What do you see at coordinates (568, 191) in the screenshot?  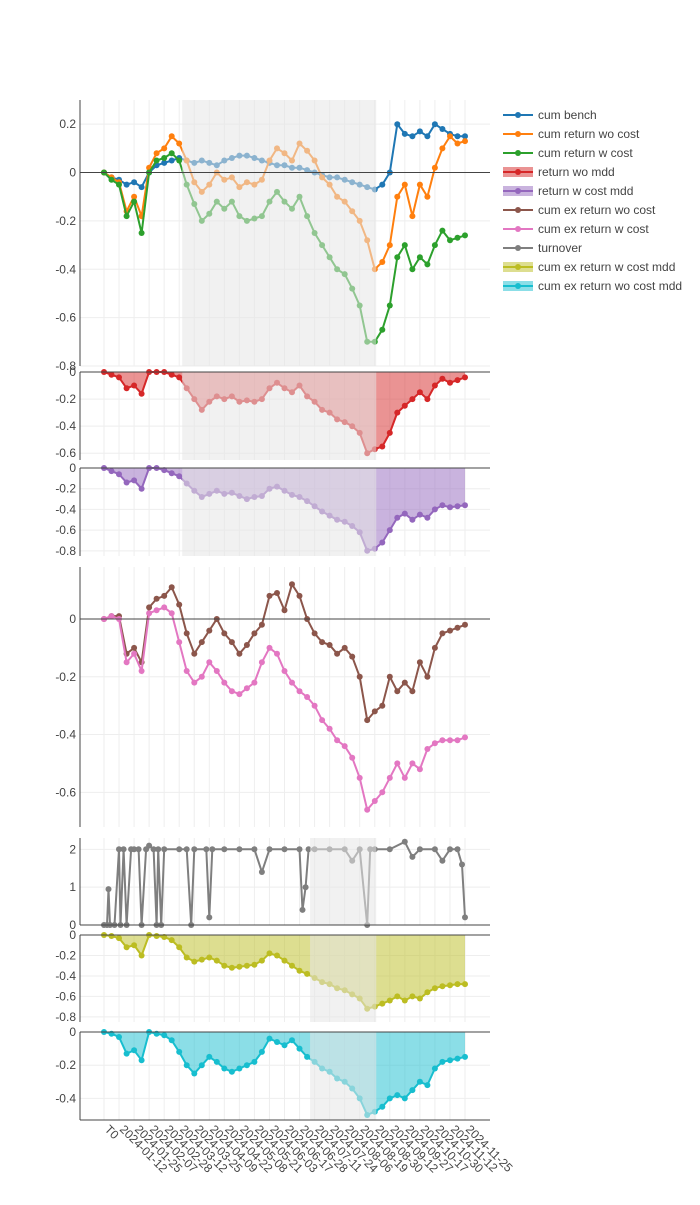 I see `legend-item: return w cost mdd` at bounding box center [568, 191].